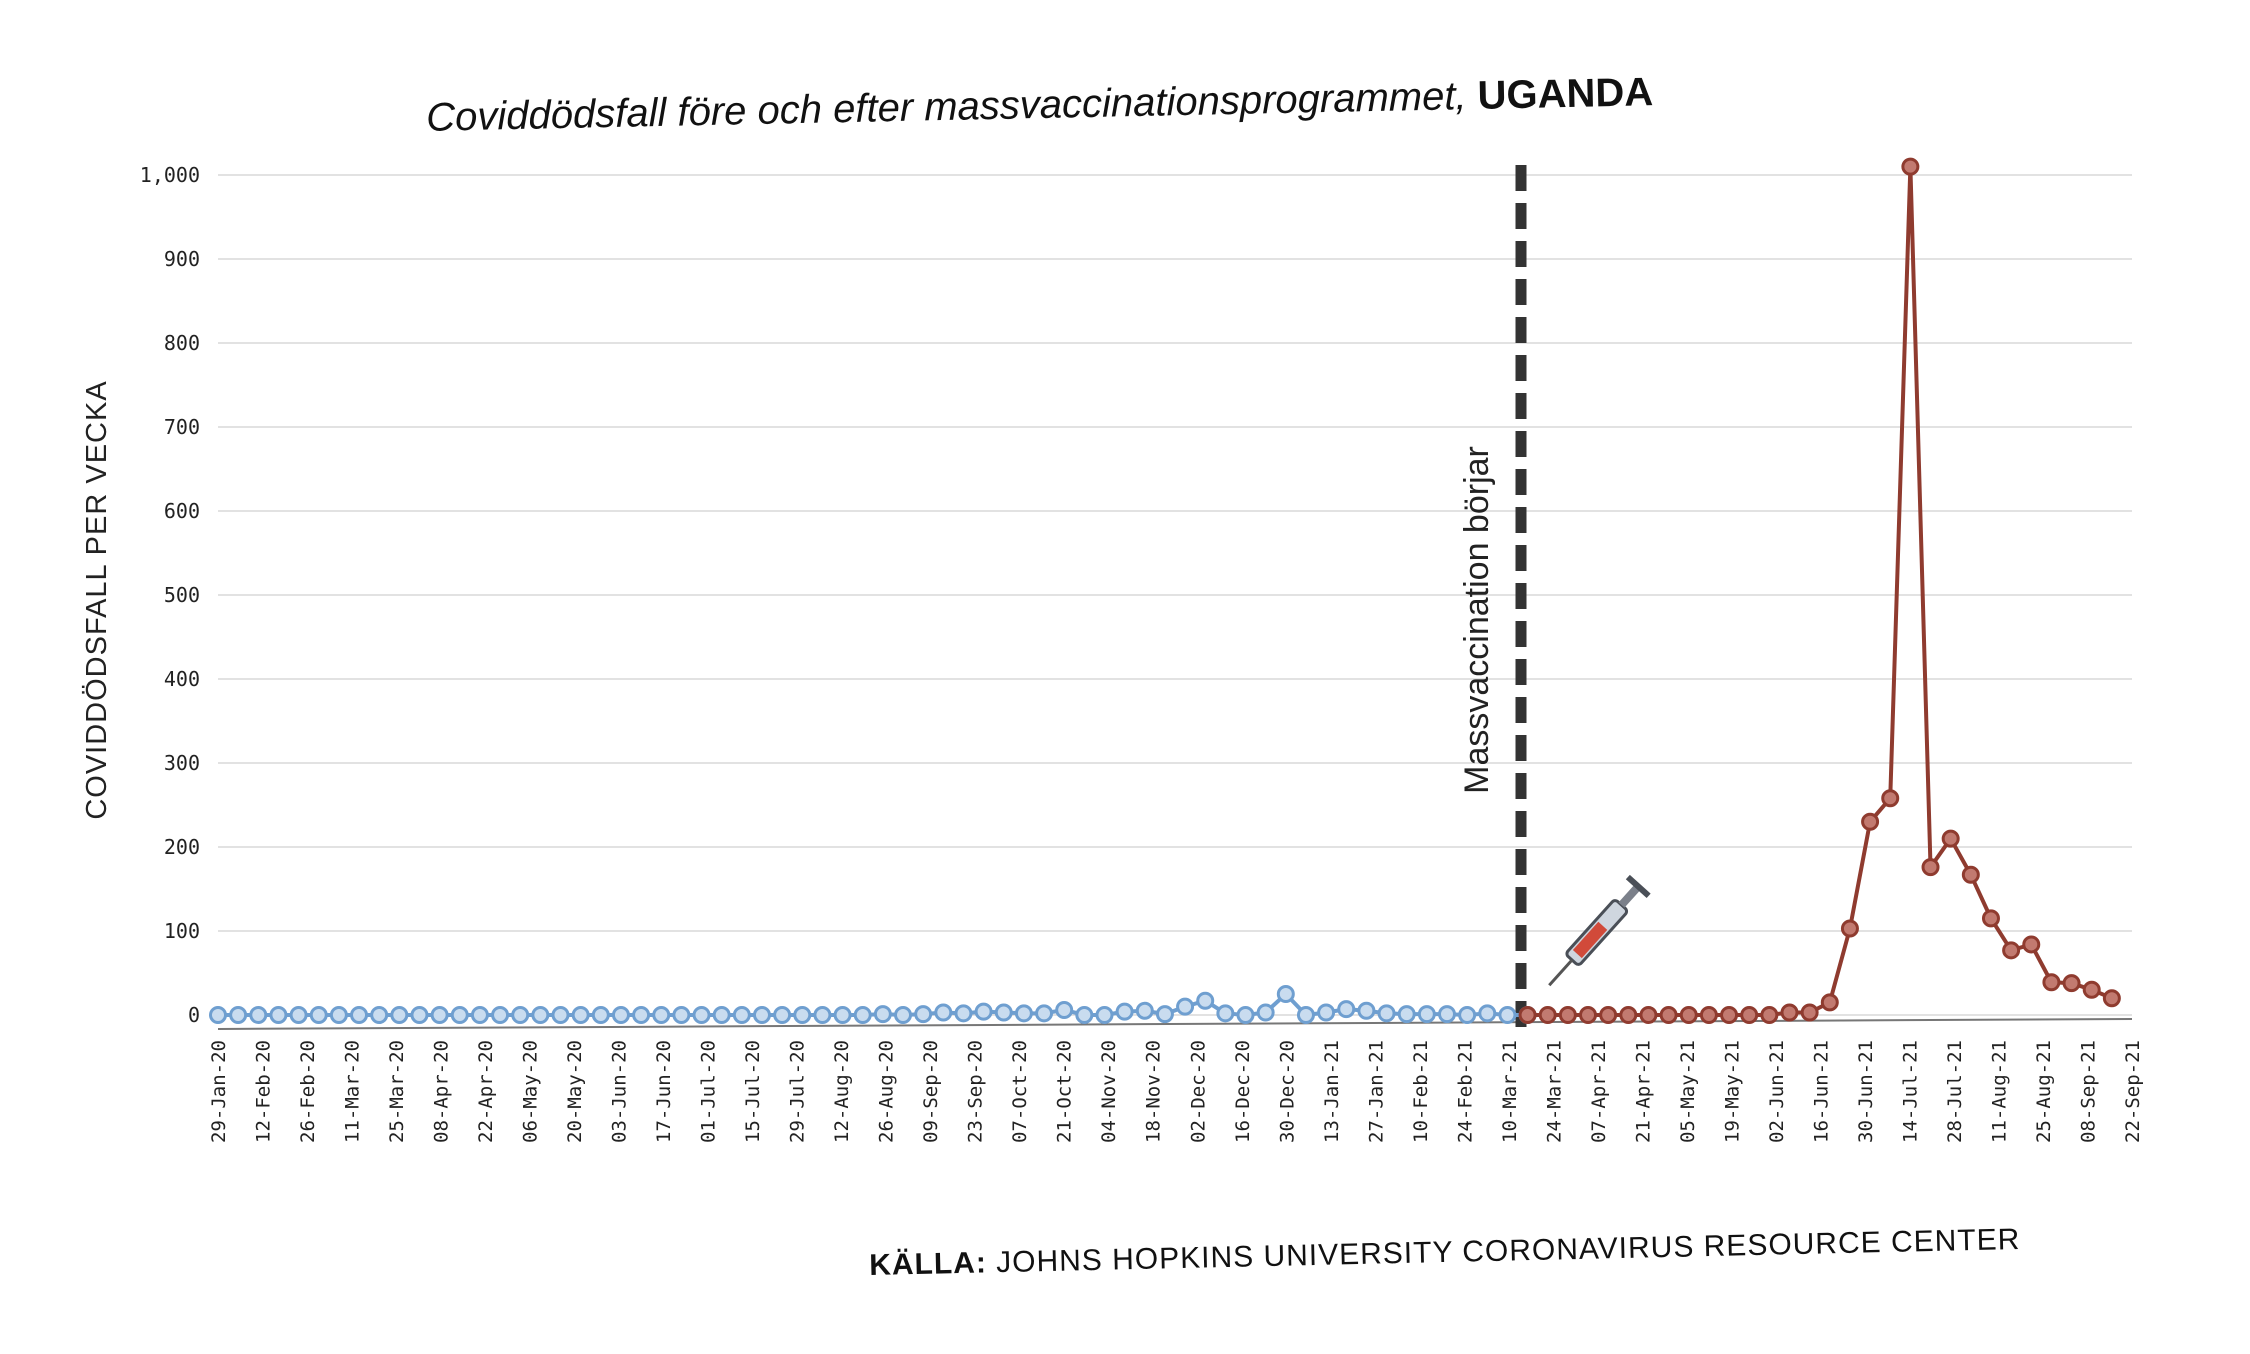 The image size is (2250, 1354). Describe the element at coordinates (1732, 1091) in the screenshot. I see `x-tick-label: 19-May-21` at that location.